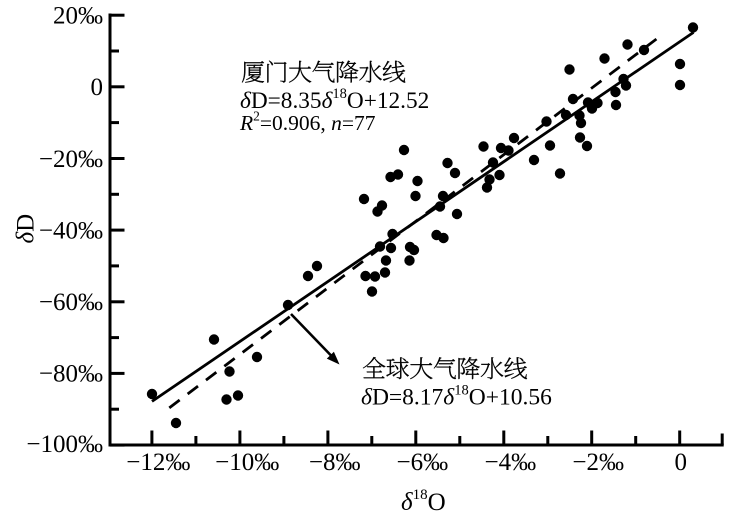  What do you see at coordinates (64, 444) in the screenshot?
I see `svg-text: −100‰` at bounding box center [64, 444].